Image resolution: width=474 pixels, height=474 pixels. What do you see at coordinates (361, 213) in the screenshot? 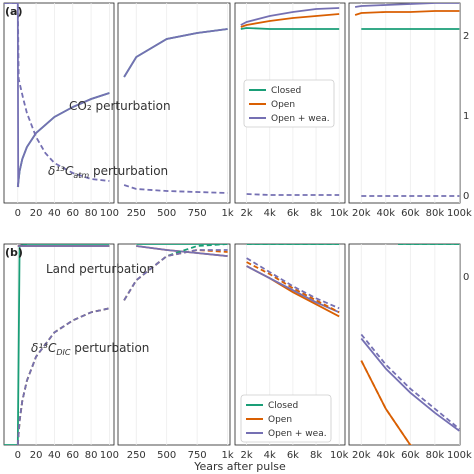
I see `panel-0-x-tick-label: 20k` at bounding box center [361, 213].